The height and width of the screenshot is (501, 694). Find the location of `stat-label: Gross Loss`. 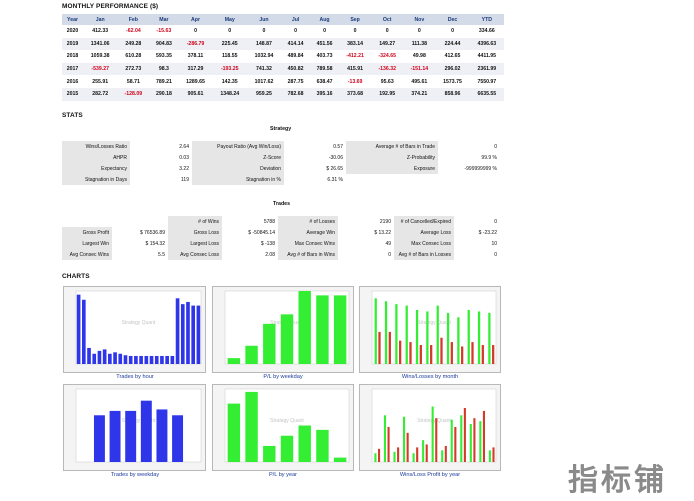

stat-label: Gross Loss is located at coordinates (195, 232).